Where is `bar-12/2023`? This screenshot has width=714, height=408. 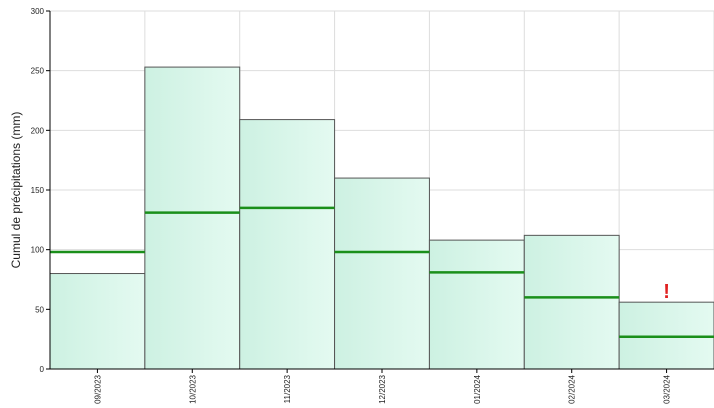
bar-12/2023 is located at coordinates (382, 273).